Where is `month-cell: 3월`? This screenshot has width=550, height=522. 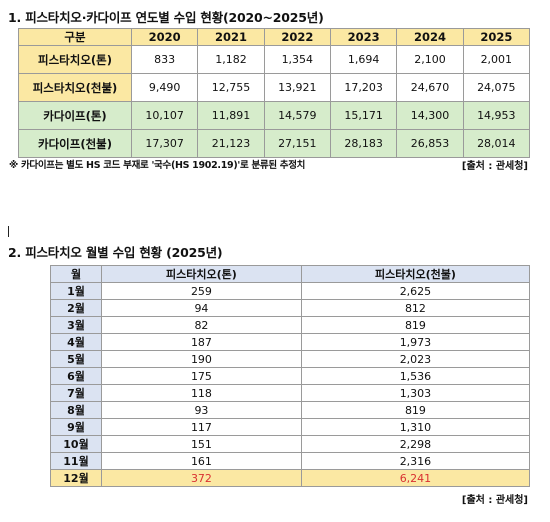
month-cell: 3월 is located at coordinates (76, 325).